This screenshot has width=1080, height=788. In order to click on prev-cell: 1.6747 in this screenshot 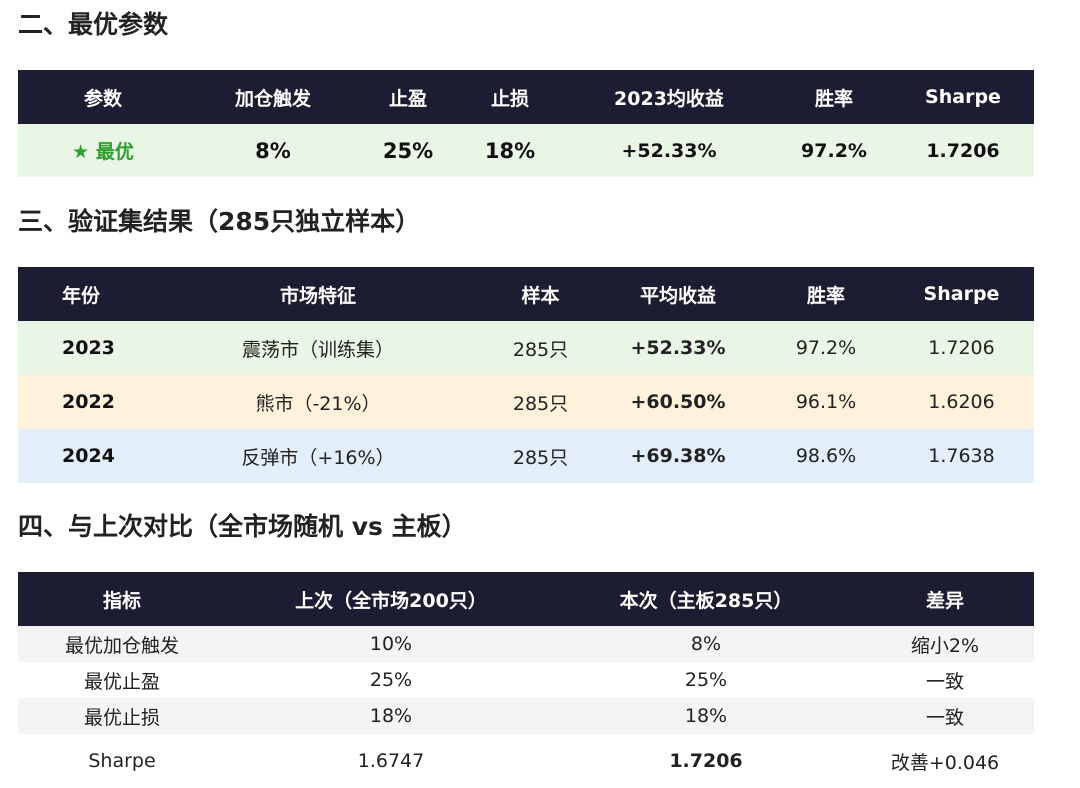, I will do `click(391, 761)`.